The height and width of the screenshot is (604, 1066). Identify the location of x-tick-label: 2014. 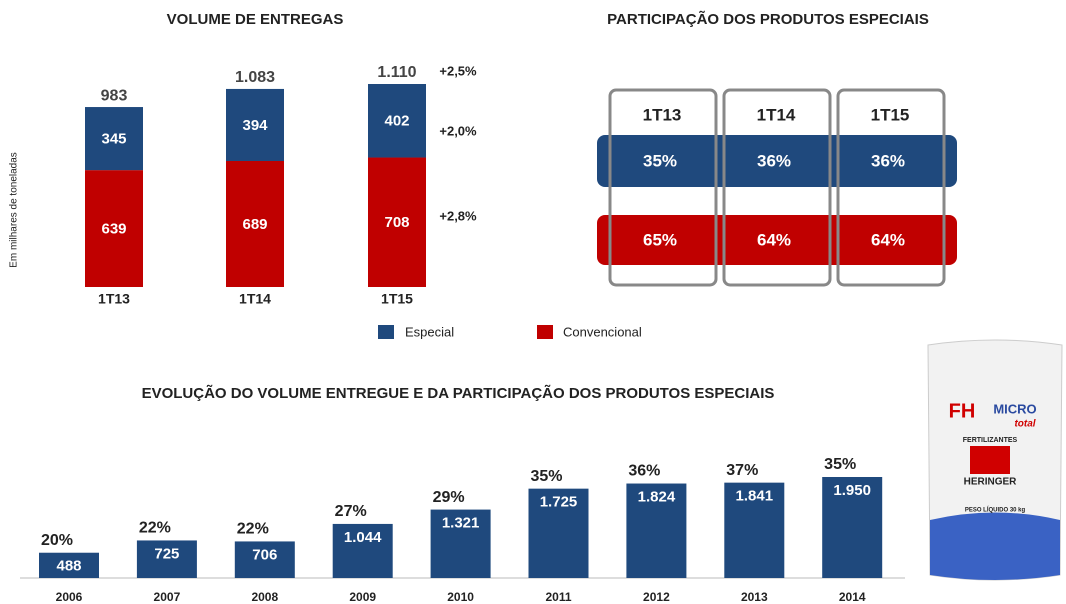
(852, 597).